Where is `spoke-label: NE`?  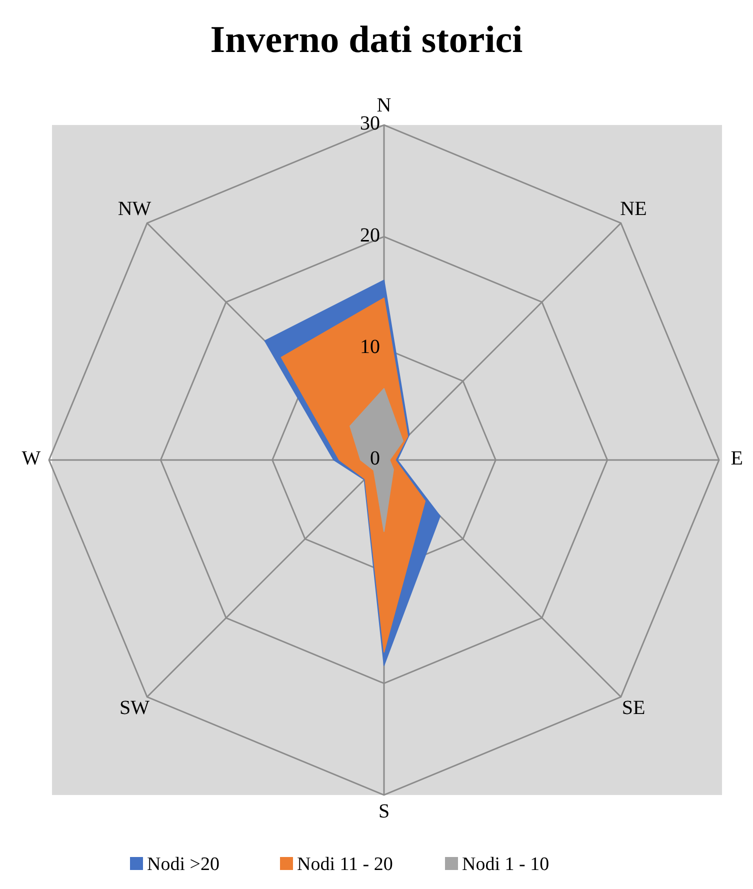
spoke-label: NE is located at coordinates (633, 209).